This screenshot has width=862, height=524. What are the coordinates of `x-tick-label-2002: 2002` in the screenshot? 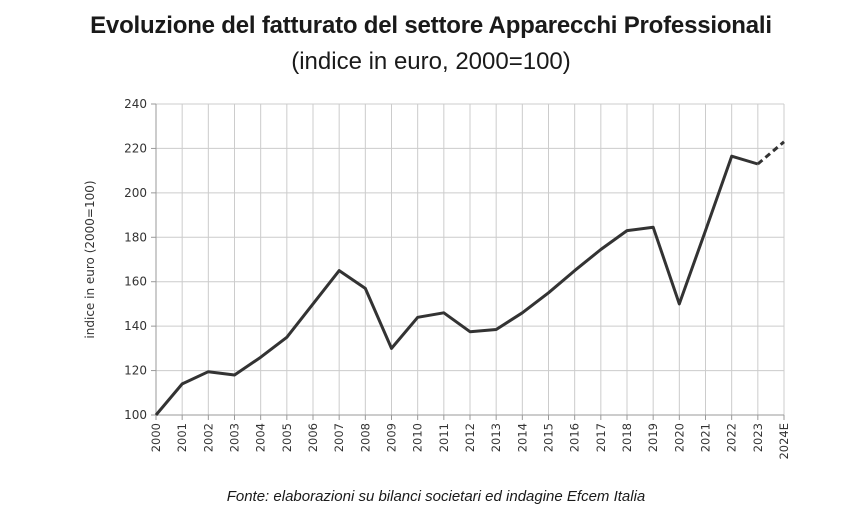 It's located at (208, 437).